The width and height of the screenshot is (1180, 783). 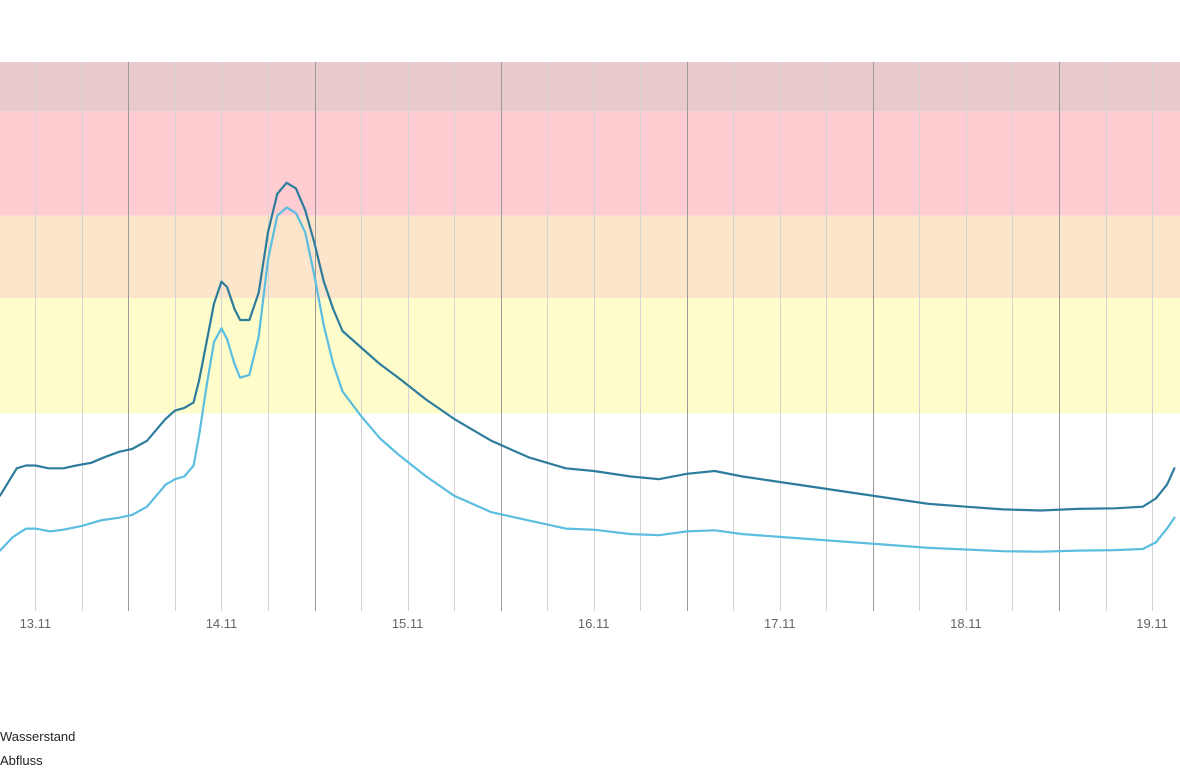 I want to click on x-tick-label: 14.11, so click(x=222, y=623).